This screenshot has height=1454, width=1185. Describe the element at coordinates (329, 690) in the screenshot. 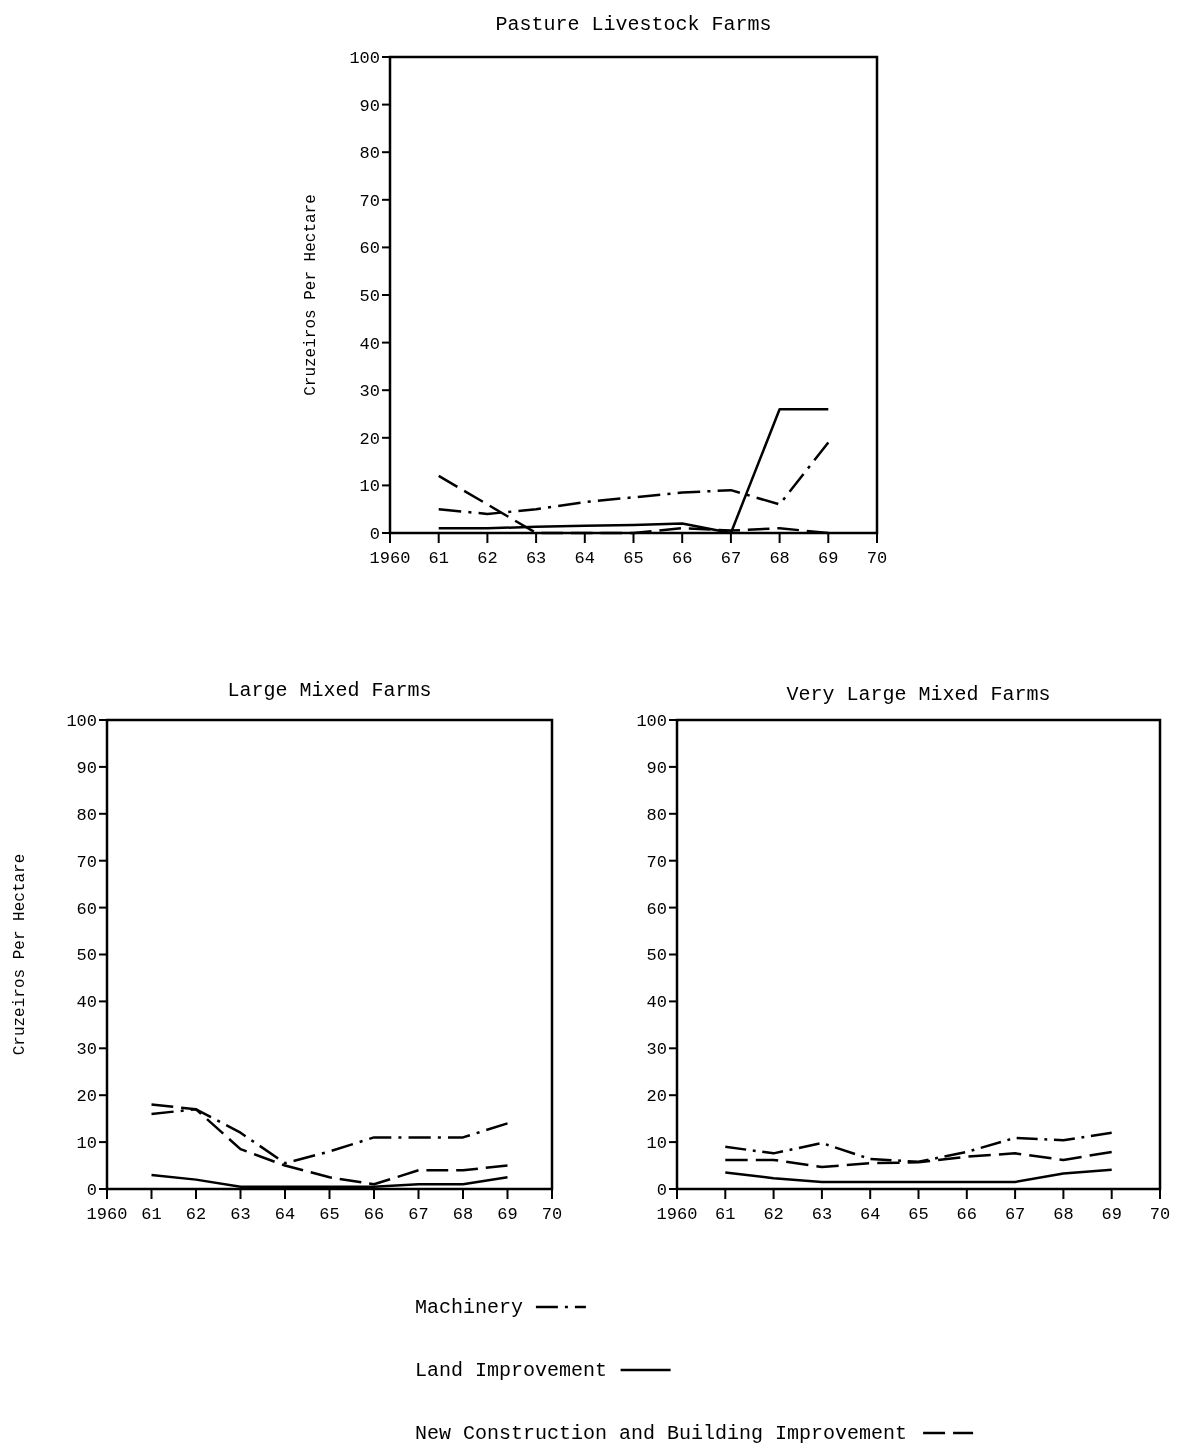

I see `chart-title: Large Mixed Farms` at that location.